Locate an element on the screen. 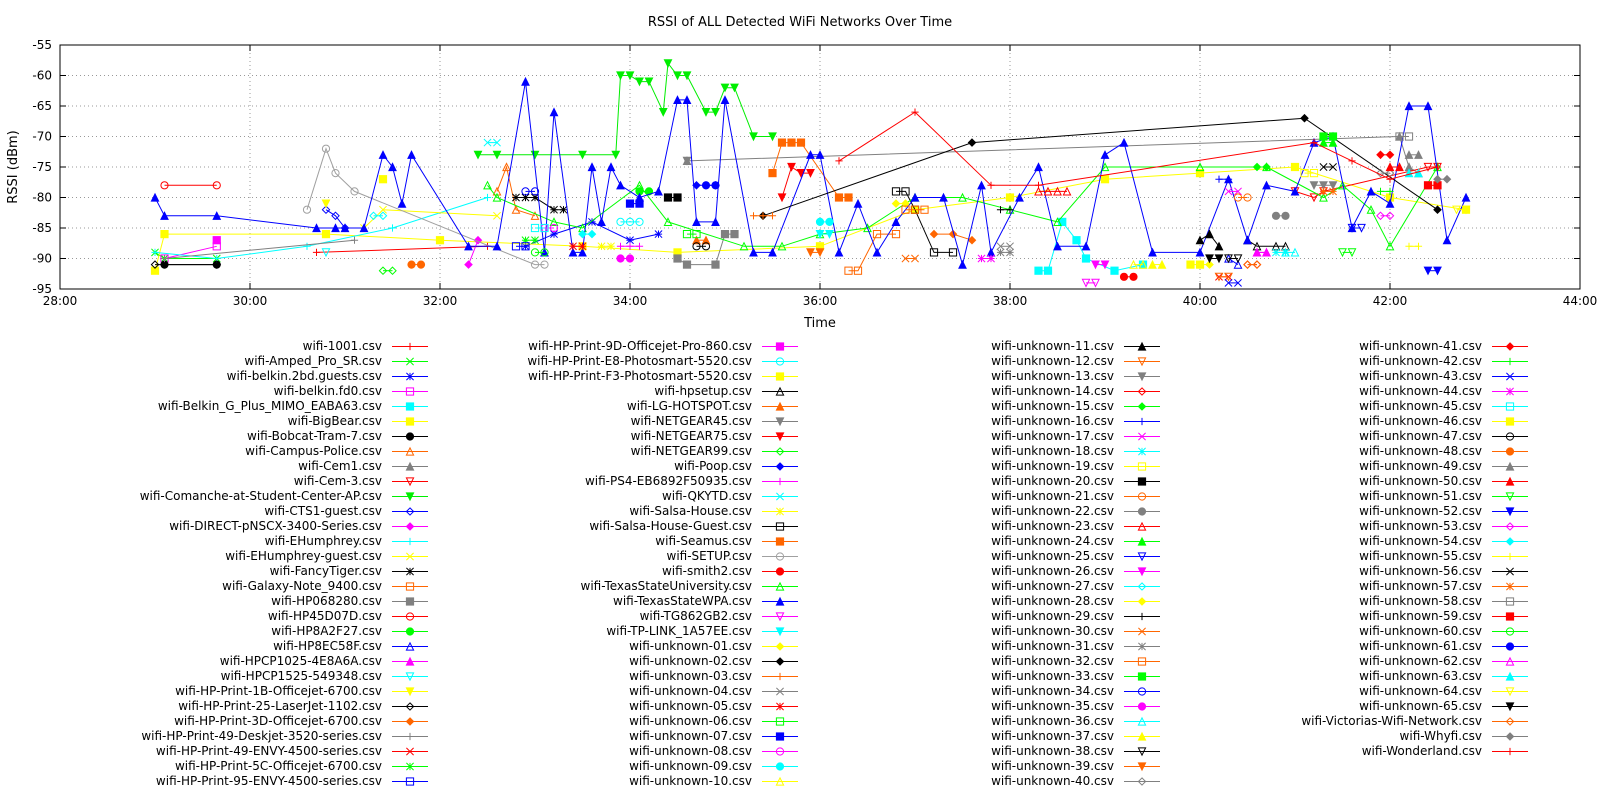  x-tick-label: 30:00 is located at coordinates (250, 301).